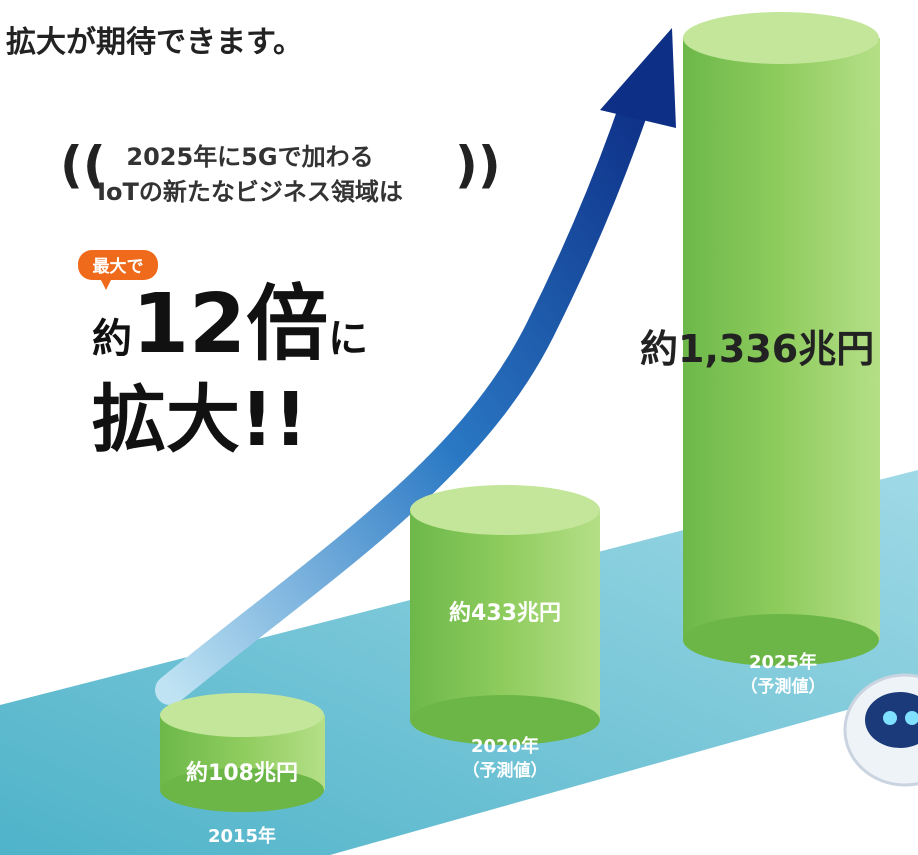 The image size is (918, 855). What do you see at coordinates (154, 42) in the screenshot?
I see `heading: 拡大が期待できます。` at bounding box center [154, 42].